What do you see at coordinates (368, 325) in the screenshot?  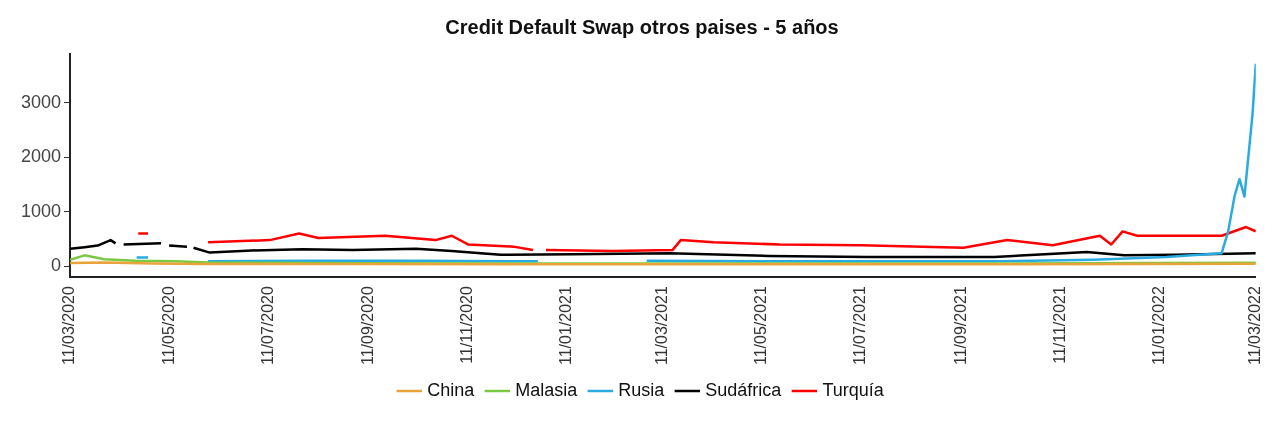 I see `x-tick-label: 11/09/2020` at bounding box center [368, 325].